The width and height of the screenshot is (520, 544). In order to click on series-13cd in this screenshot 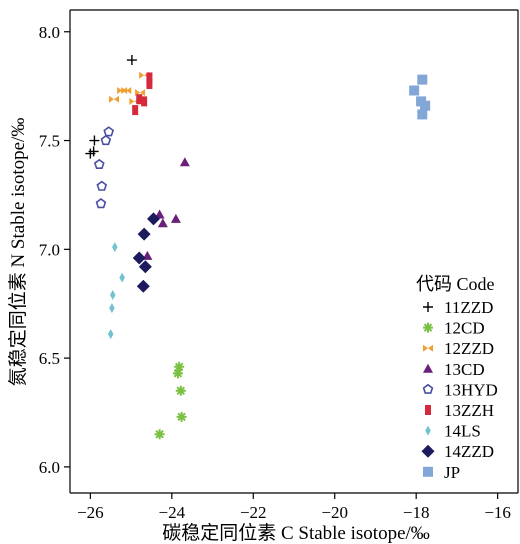, I will do `click(166, 208)`.